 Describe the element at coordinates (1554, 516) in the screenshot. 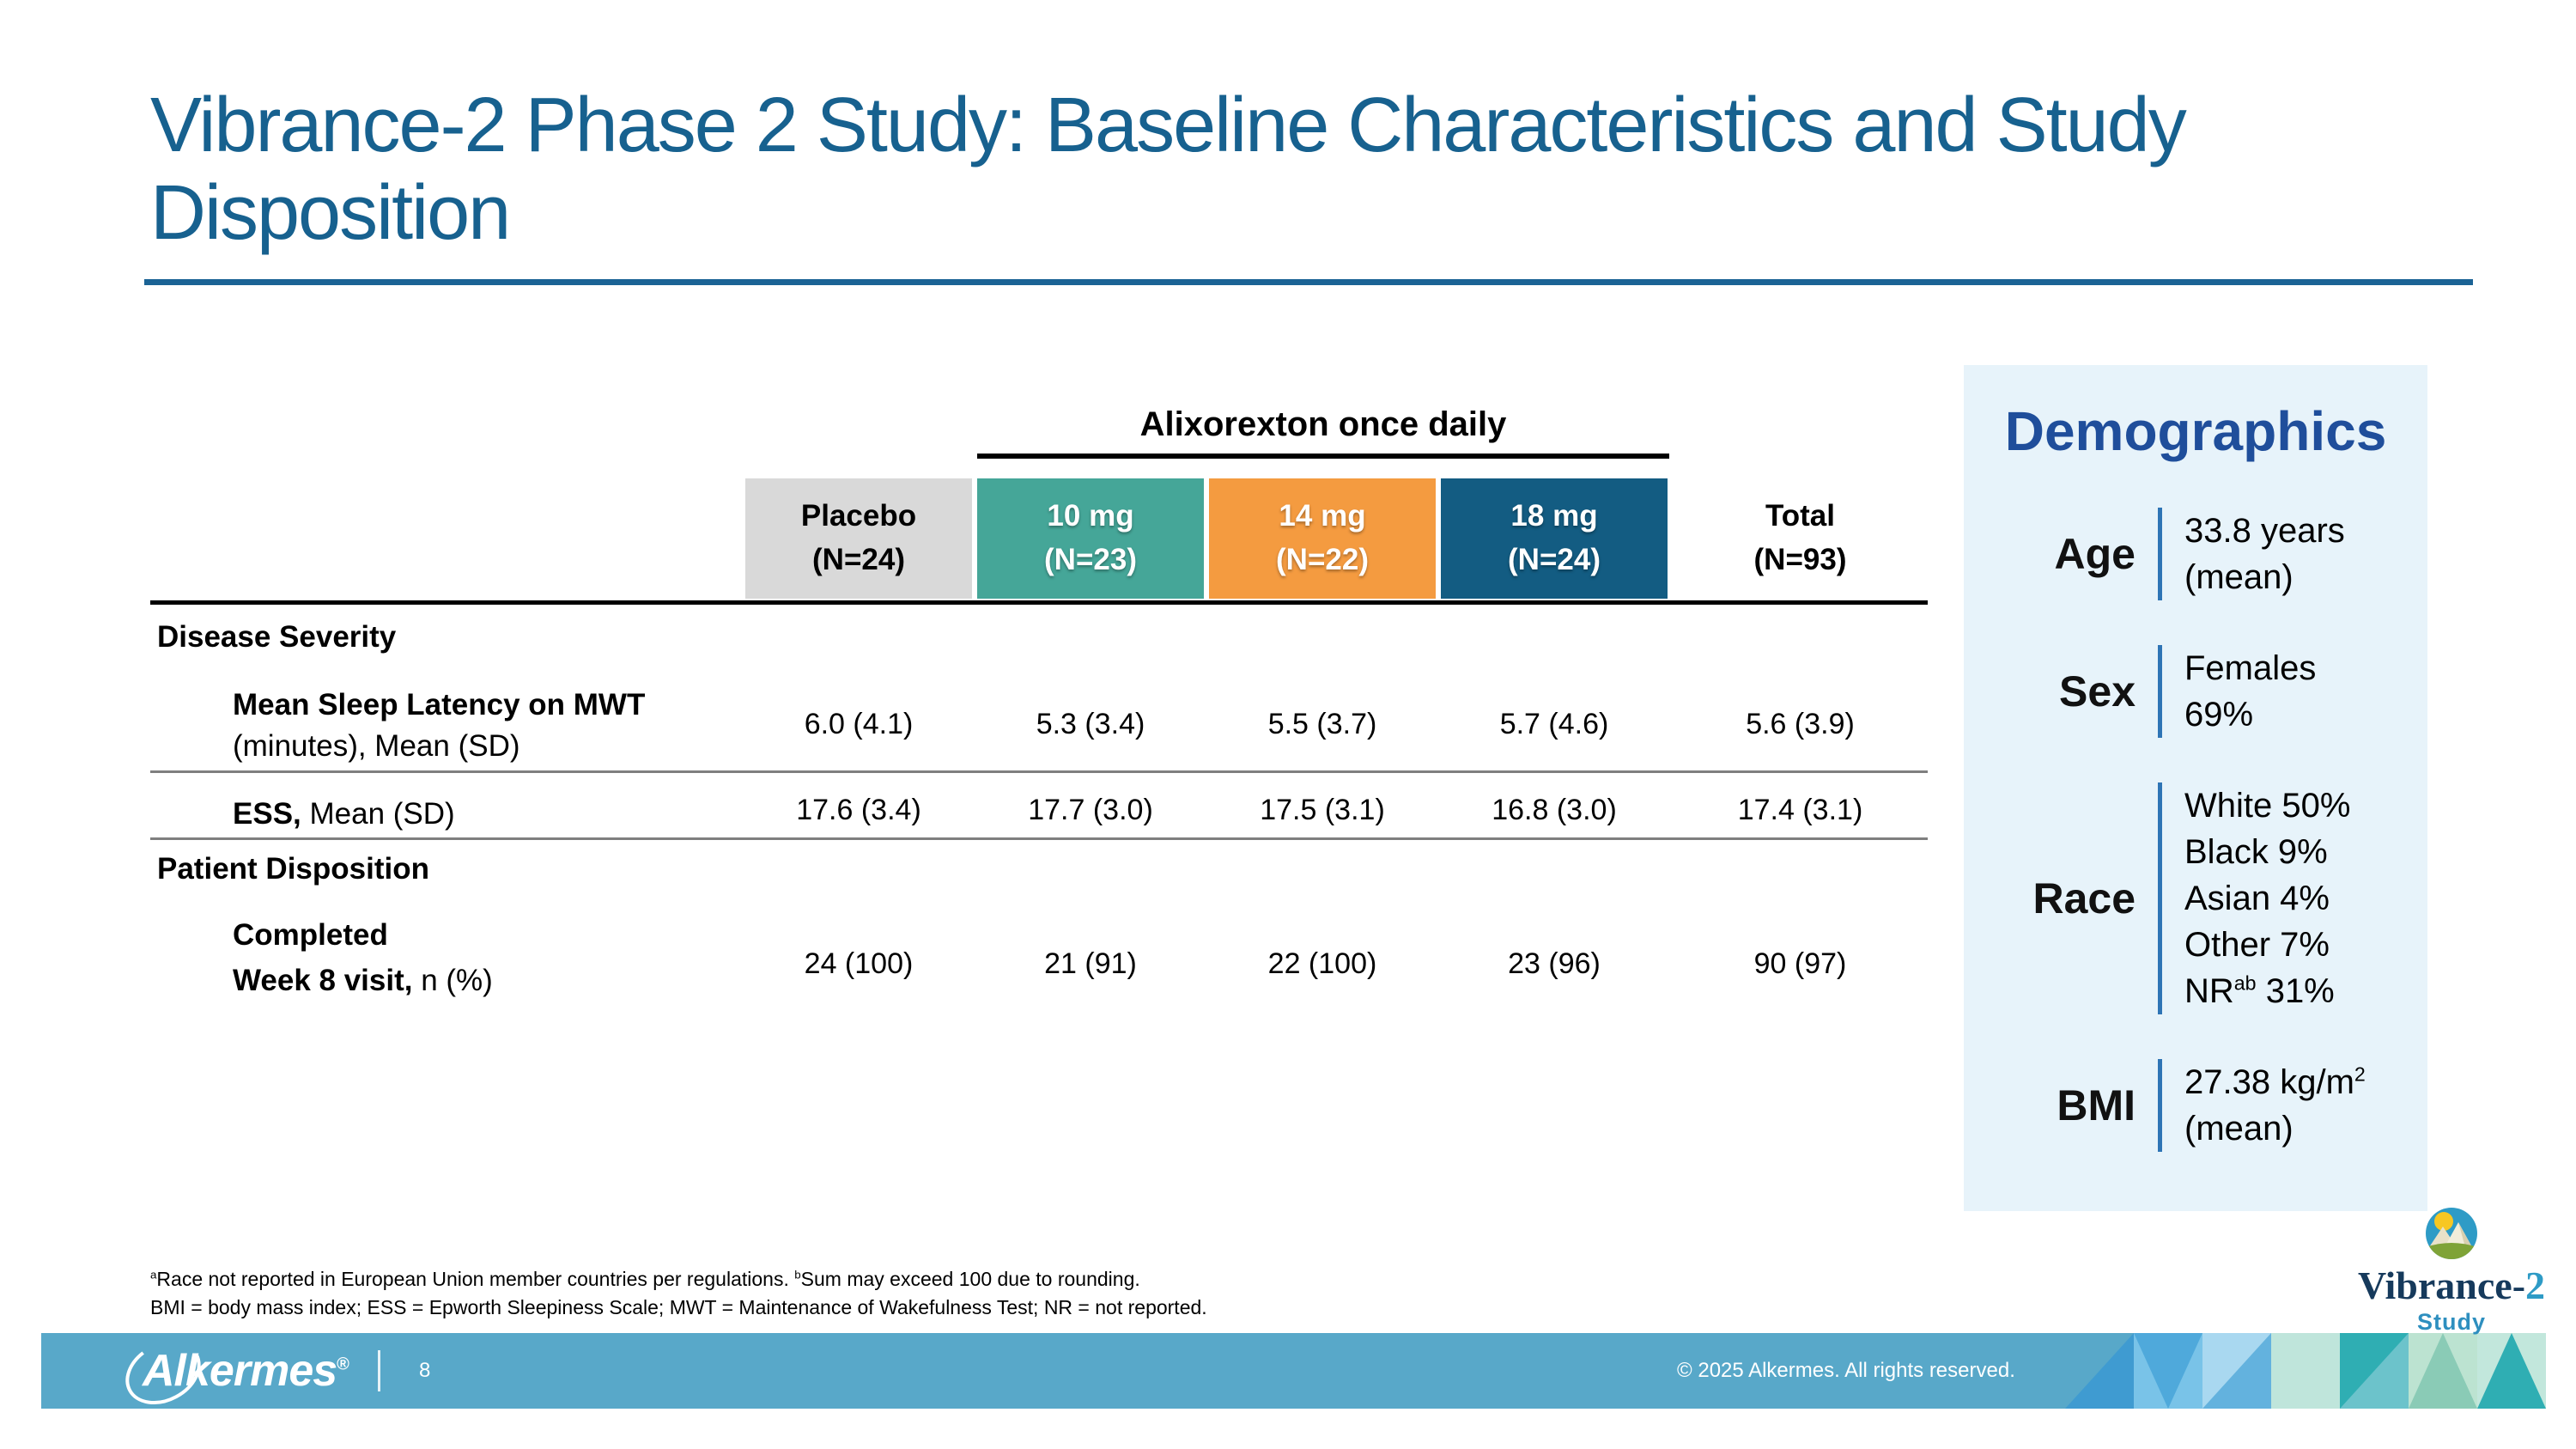

I see `column-label: 18 mg` at that location.